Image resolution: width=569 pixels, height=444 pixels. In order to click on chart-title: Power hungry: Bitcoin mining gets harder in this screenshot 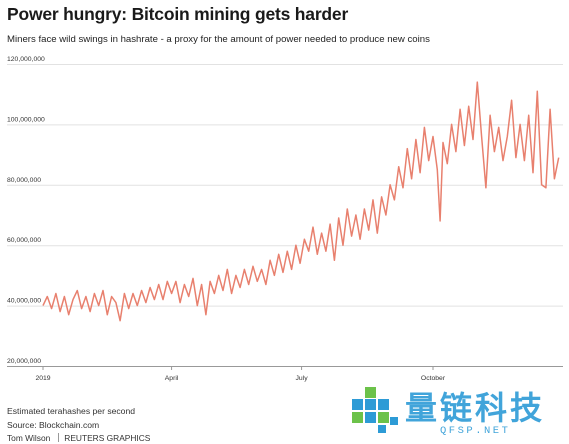, I will do `click(178, 14)`.